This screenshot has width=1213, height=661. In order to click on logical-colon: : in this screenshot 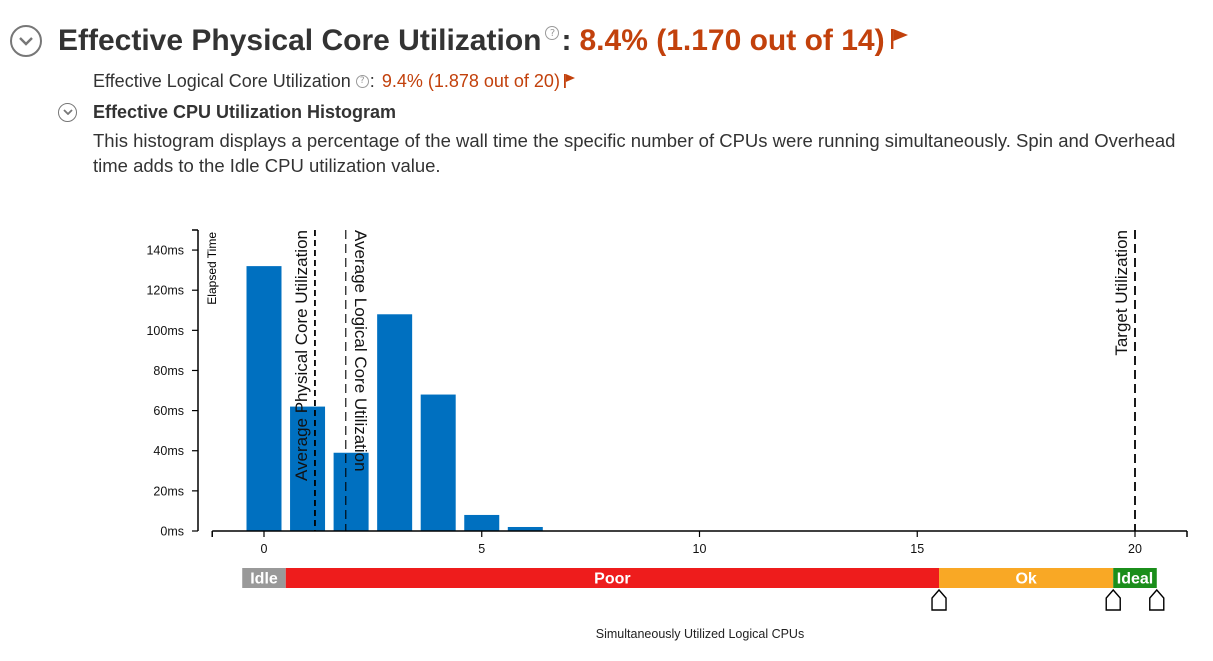, I will do `click(372, 80)`.